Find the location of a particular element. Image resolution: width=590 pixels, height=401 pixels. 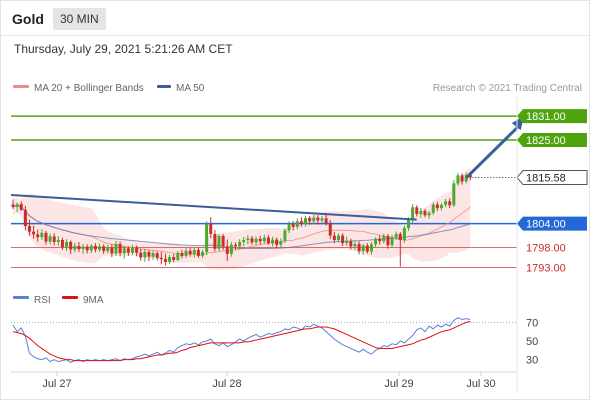

ma50-line is located at coordinates (241, 227).